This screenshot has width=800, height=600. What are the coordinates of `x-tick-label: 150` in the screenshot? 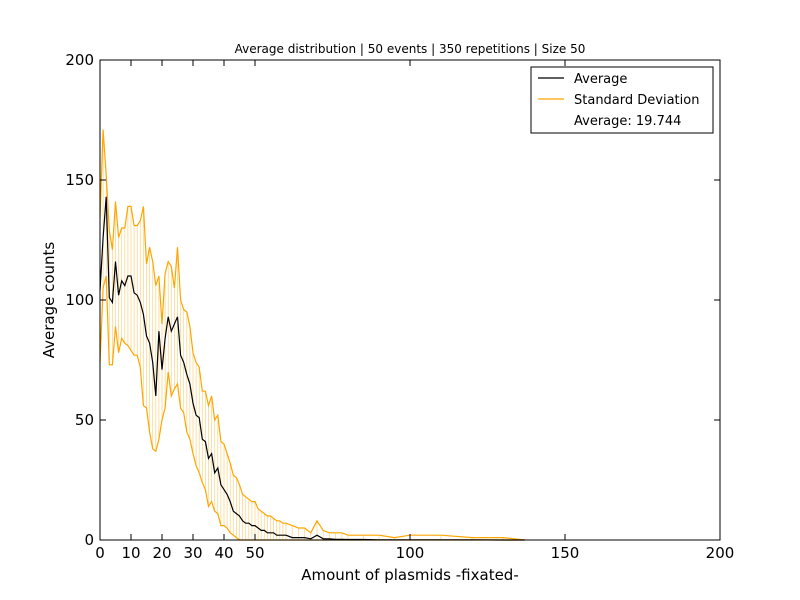 It's located at (565, 553).